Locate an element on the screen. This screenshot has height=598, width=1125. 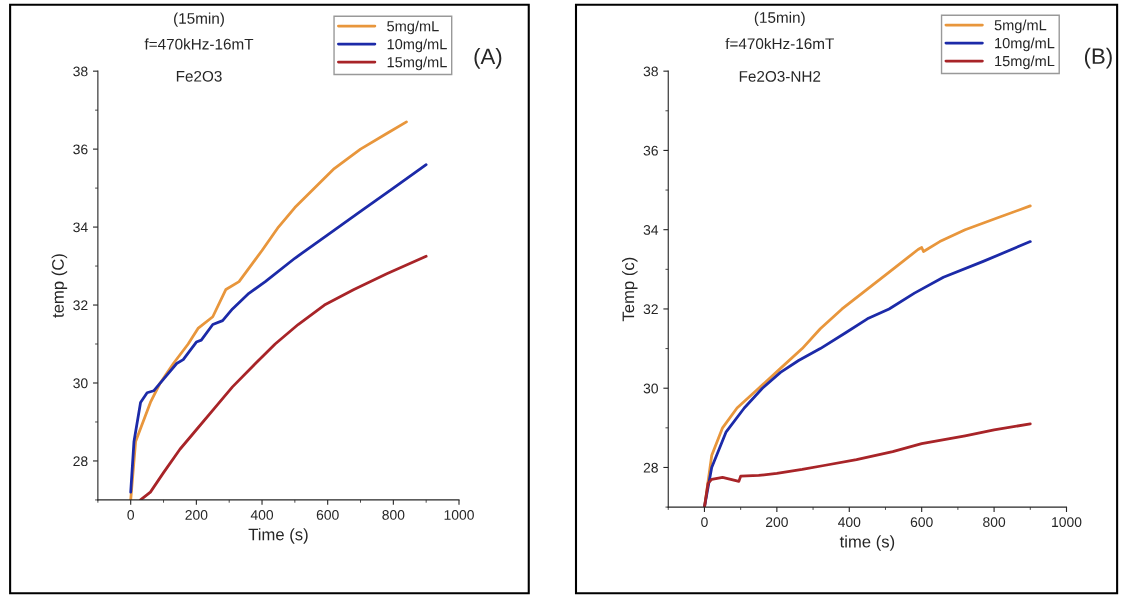
annotation: Fe2O3 is located at coordinates (199, 76).